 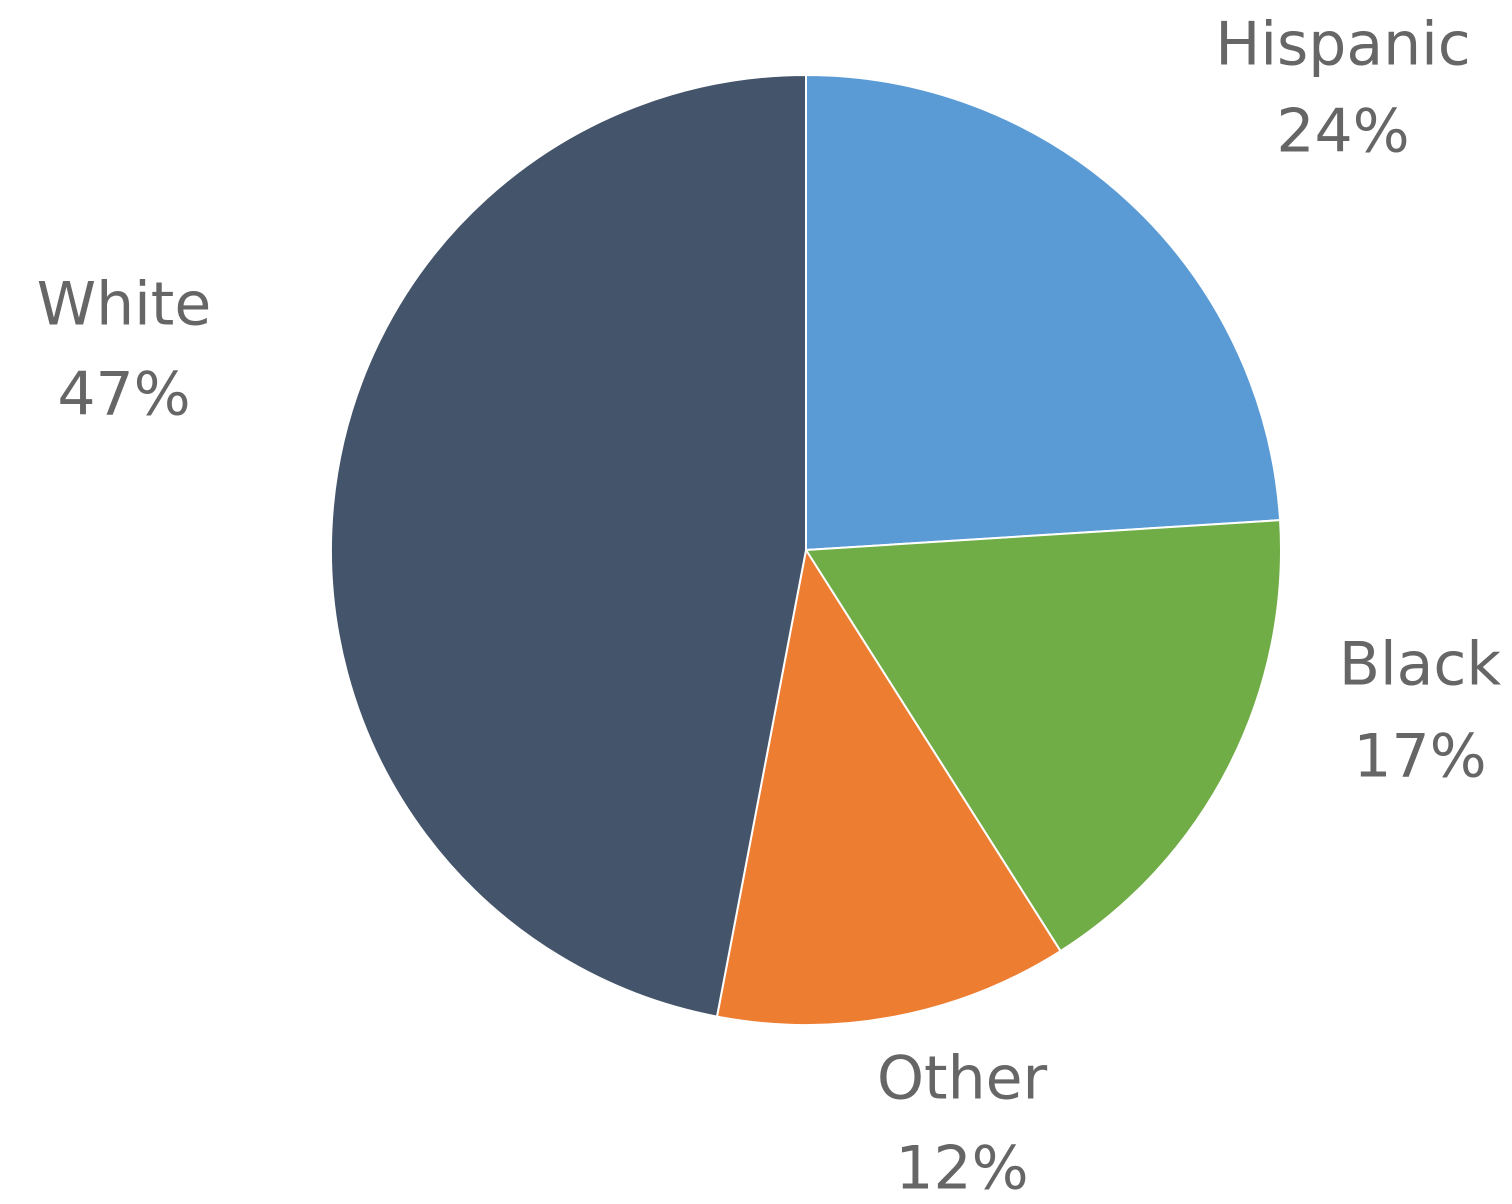 I want to click on slice-label-white: White, so click(x=124, y=305).